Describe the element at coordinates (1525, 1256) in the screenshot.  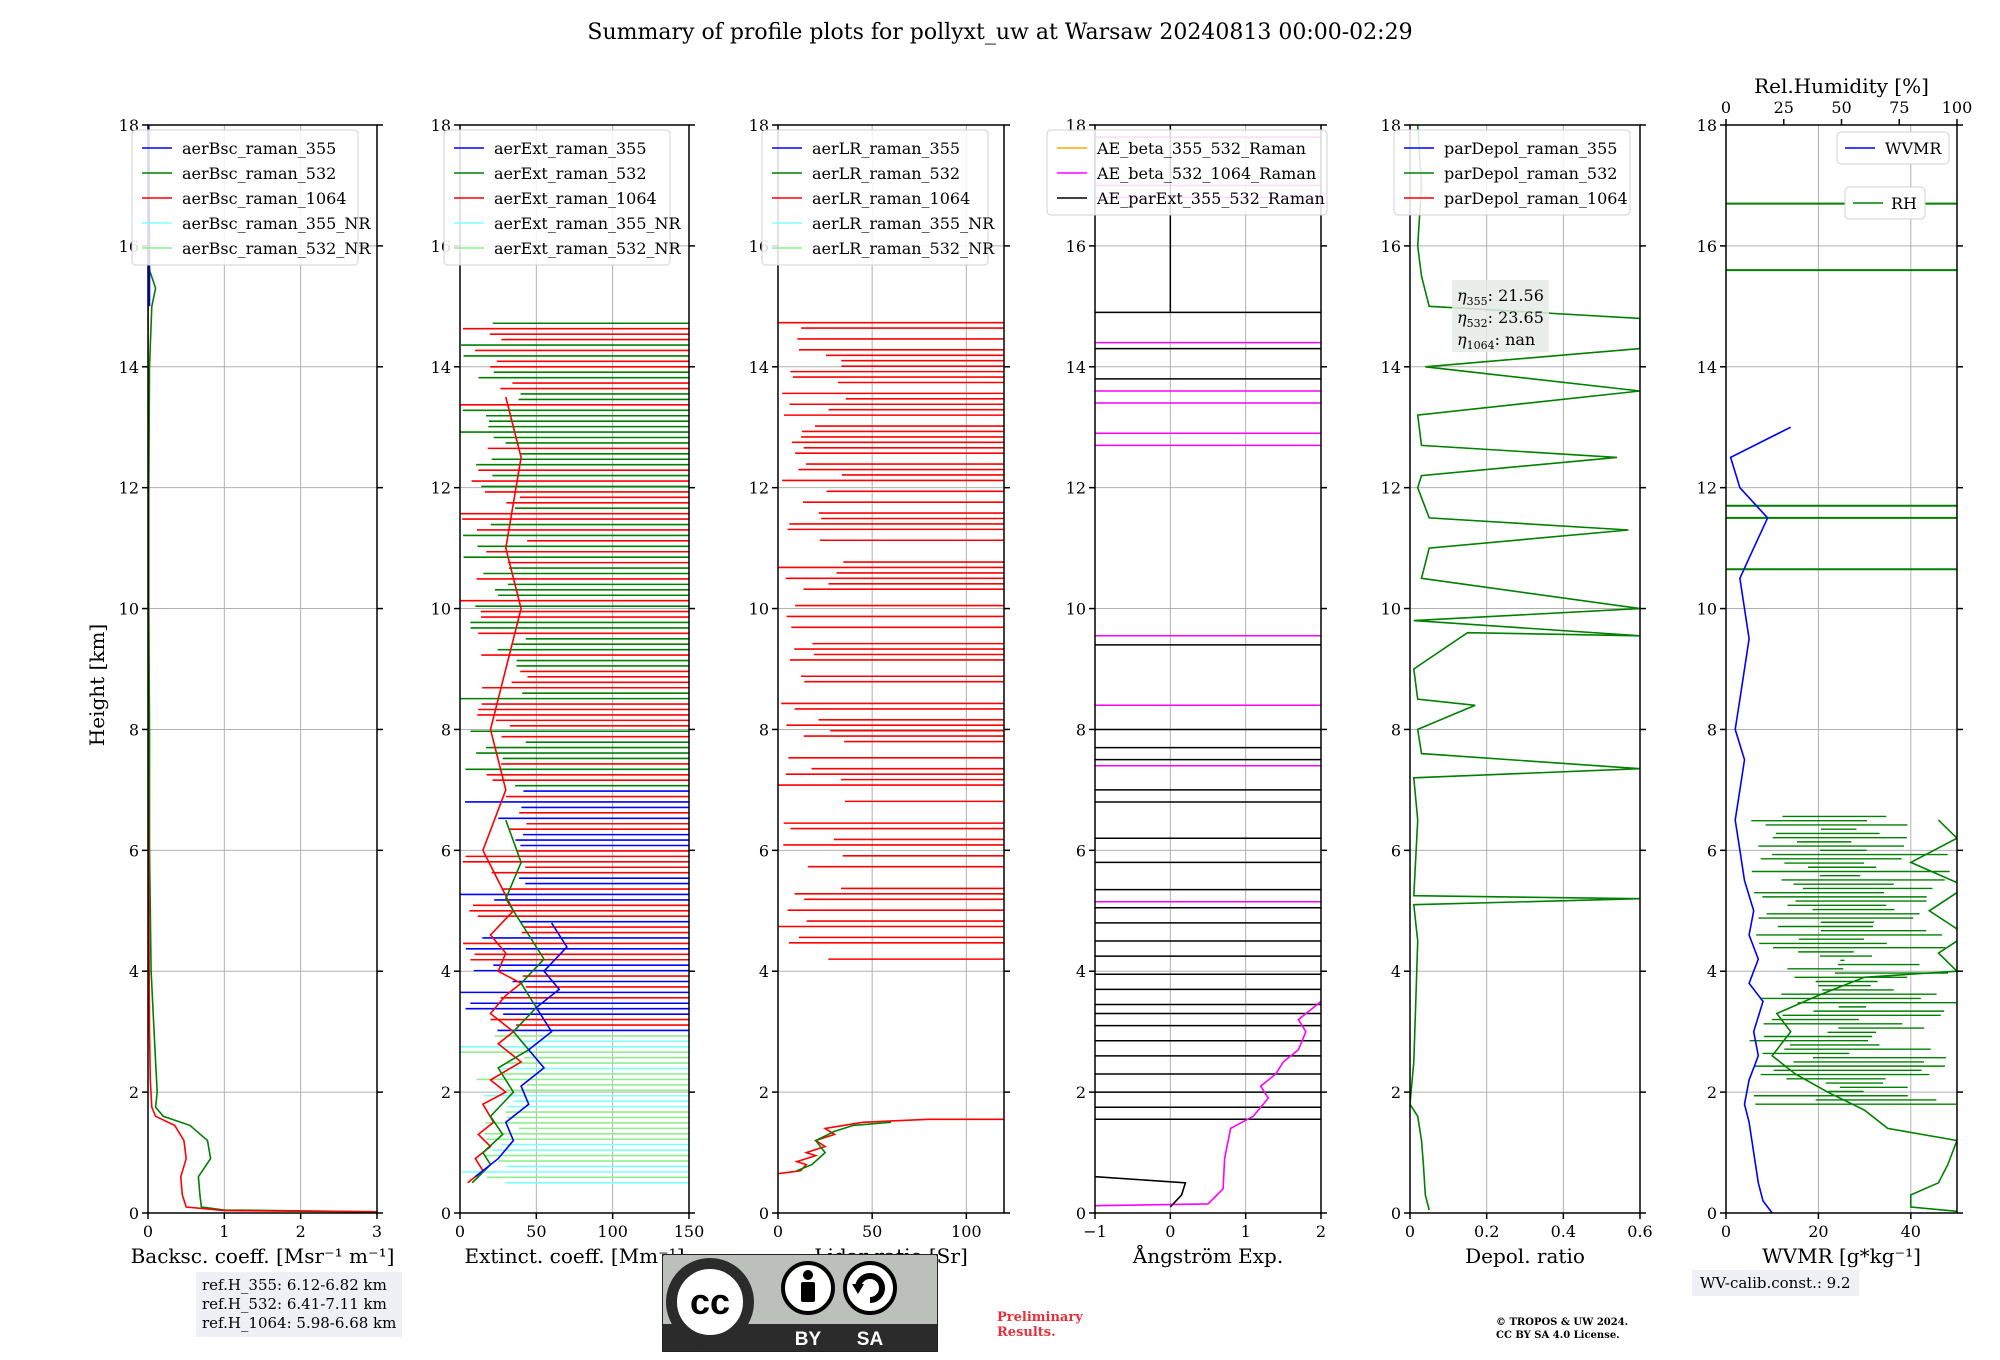
I see `x-axis-label: Depol. ratio` at that location.